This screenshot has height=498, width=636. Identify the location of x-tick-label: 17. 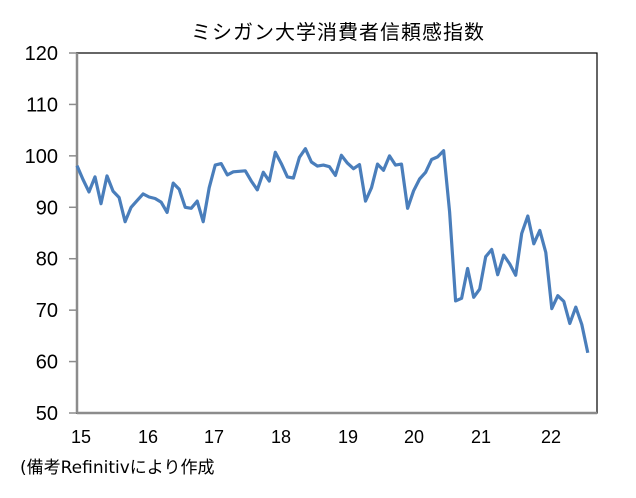
(214, 437).